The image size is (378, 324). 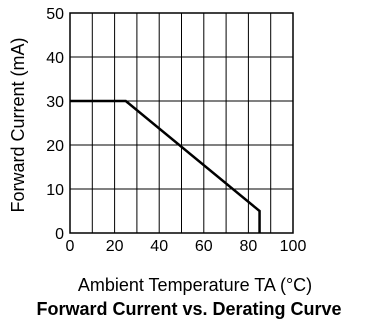 What do you see at coordinates (188, 309) in the screenshot?
I see `chart-title: Forward Current vs. Derating Curve` at bounding box center [188, 309].